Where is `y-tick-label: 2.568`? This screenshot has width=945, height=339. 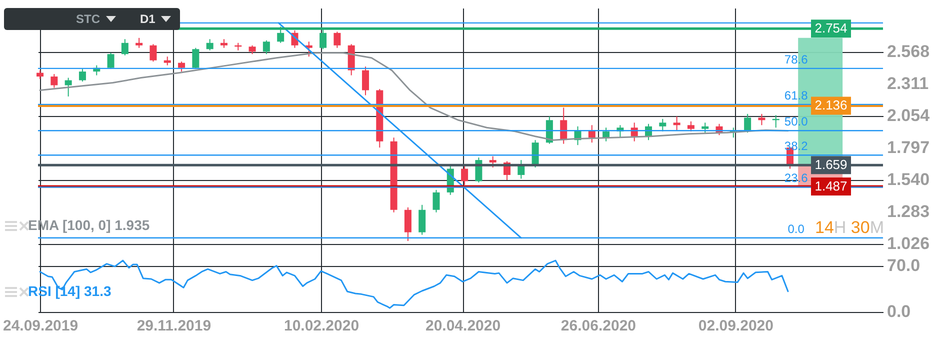 y-tick-label: 2.568 is located at coordinates (908, 51).